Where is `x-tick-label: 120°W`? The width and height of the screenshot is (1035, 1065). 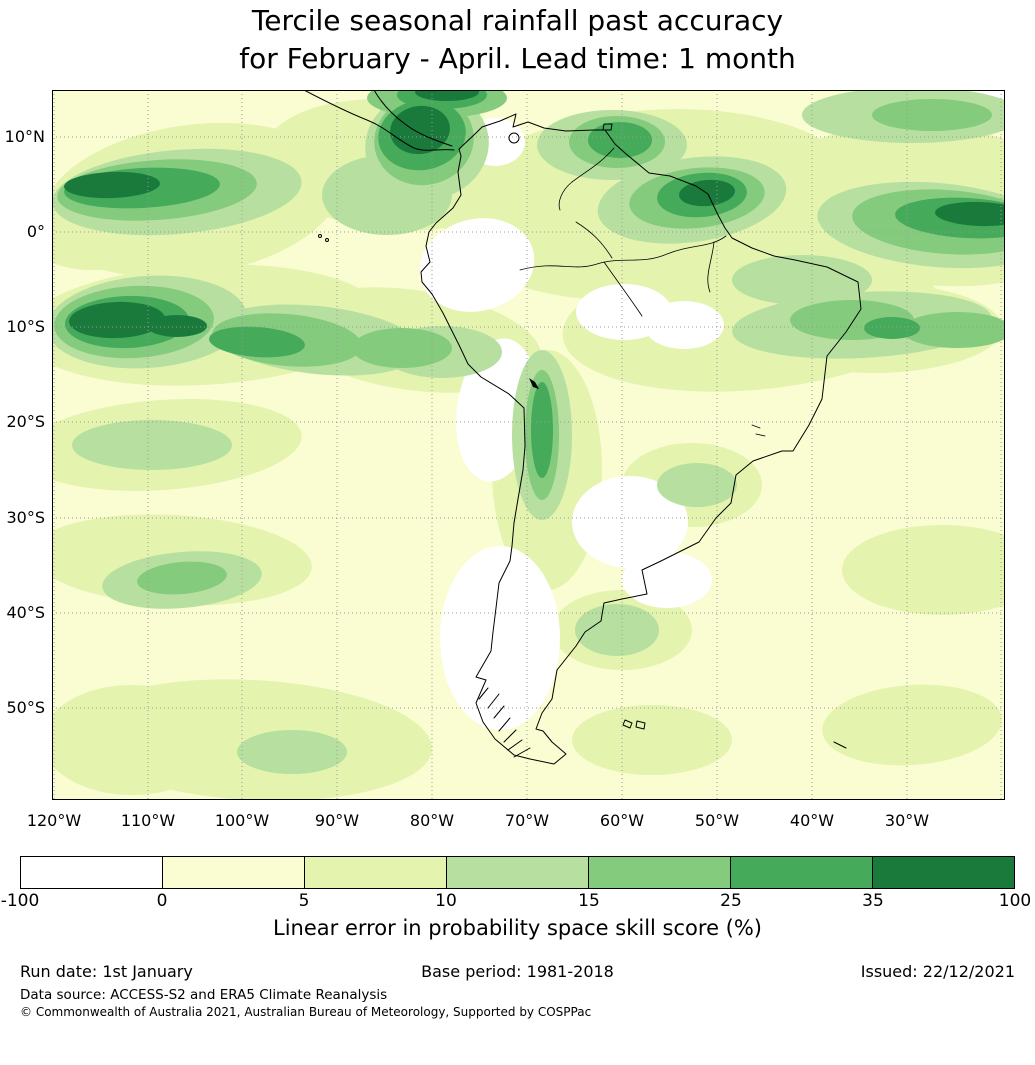 x-tick-label: 120°W is located at coordinates (54, 820).